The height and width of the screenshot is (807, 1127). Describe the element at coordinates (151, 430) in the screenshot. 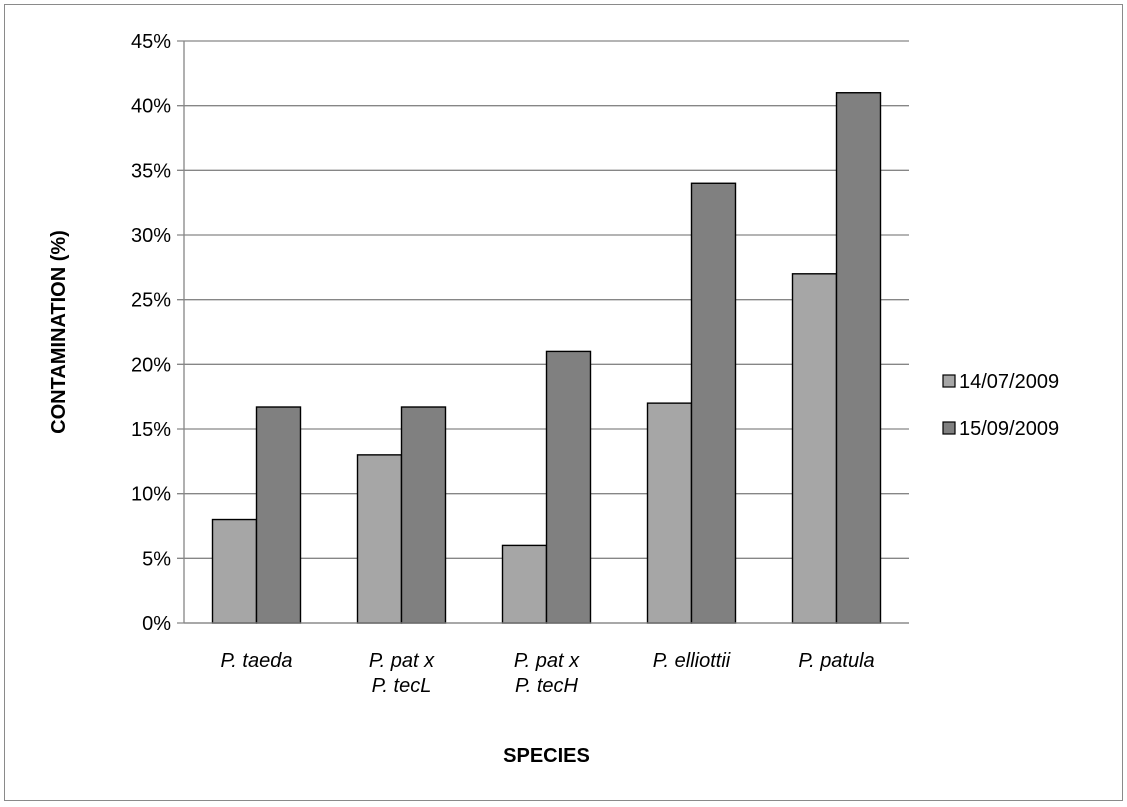

I see `y-tick-label: 15%` at that location.